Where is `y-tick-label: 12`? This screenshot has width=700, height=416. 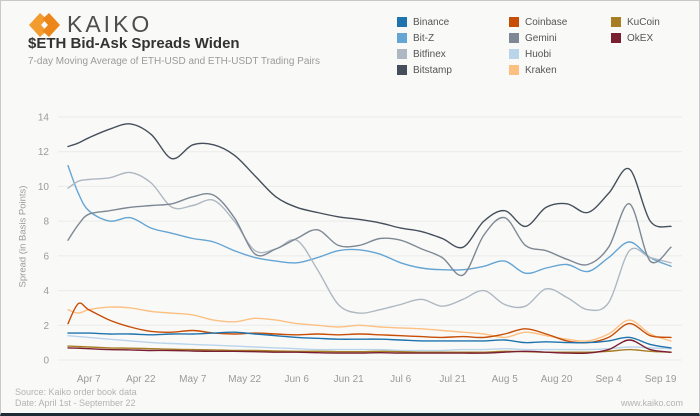 y-tick-label: 12 is located at coordinates (44, 152).